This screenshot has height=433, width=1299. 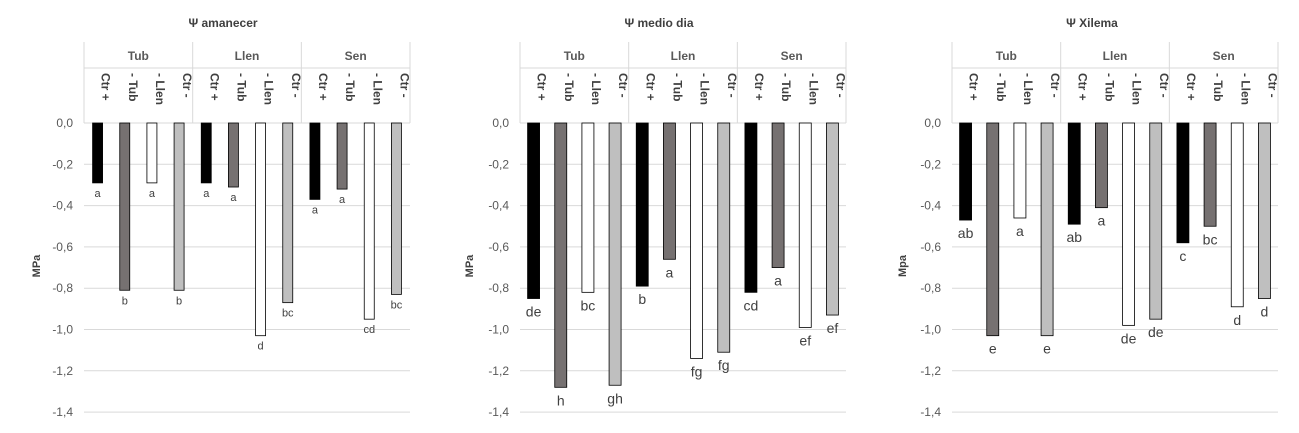 What do you see at coordinates (903, 265) in the screenshot?
I see `y-axis-label: Mpa` at bounding box center [903, 265].